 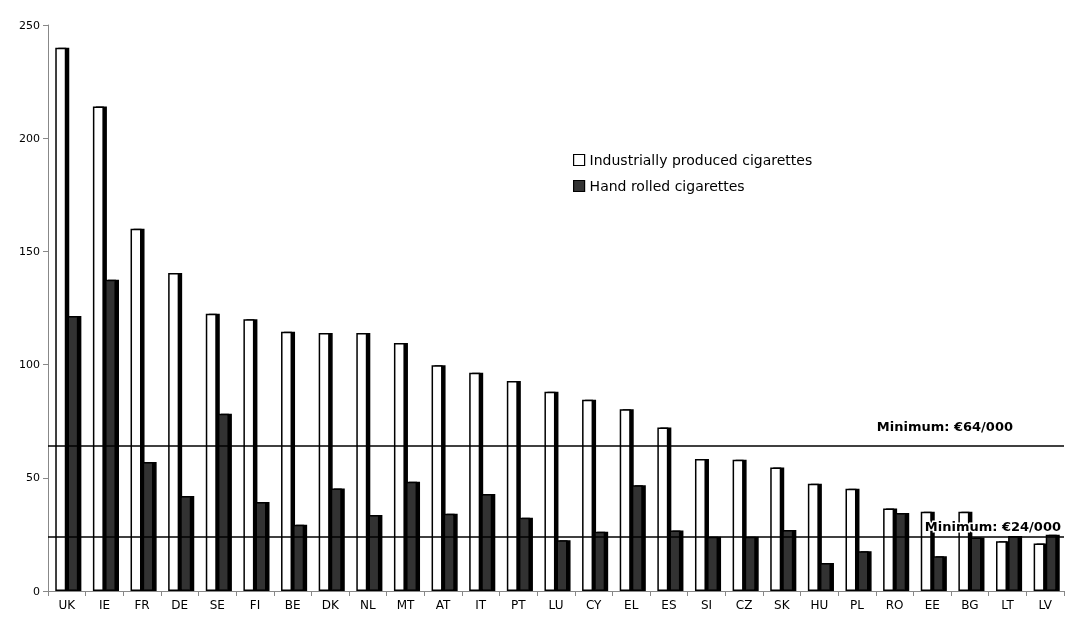 I want to click on x-tick-label: ES, so click(x=669, y=605).